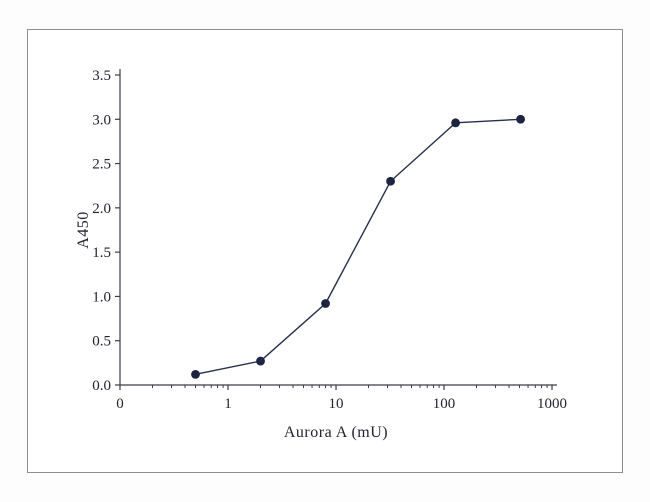 This screenshot has height=502, width=650. What do you see at coordinates (101, 76) in the screenshot?
I see `y-tick-label: 3.5` at bounding box center [101, 76].